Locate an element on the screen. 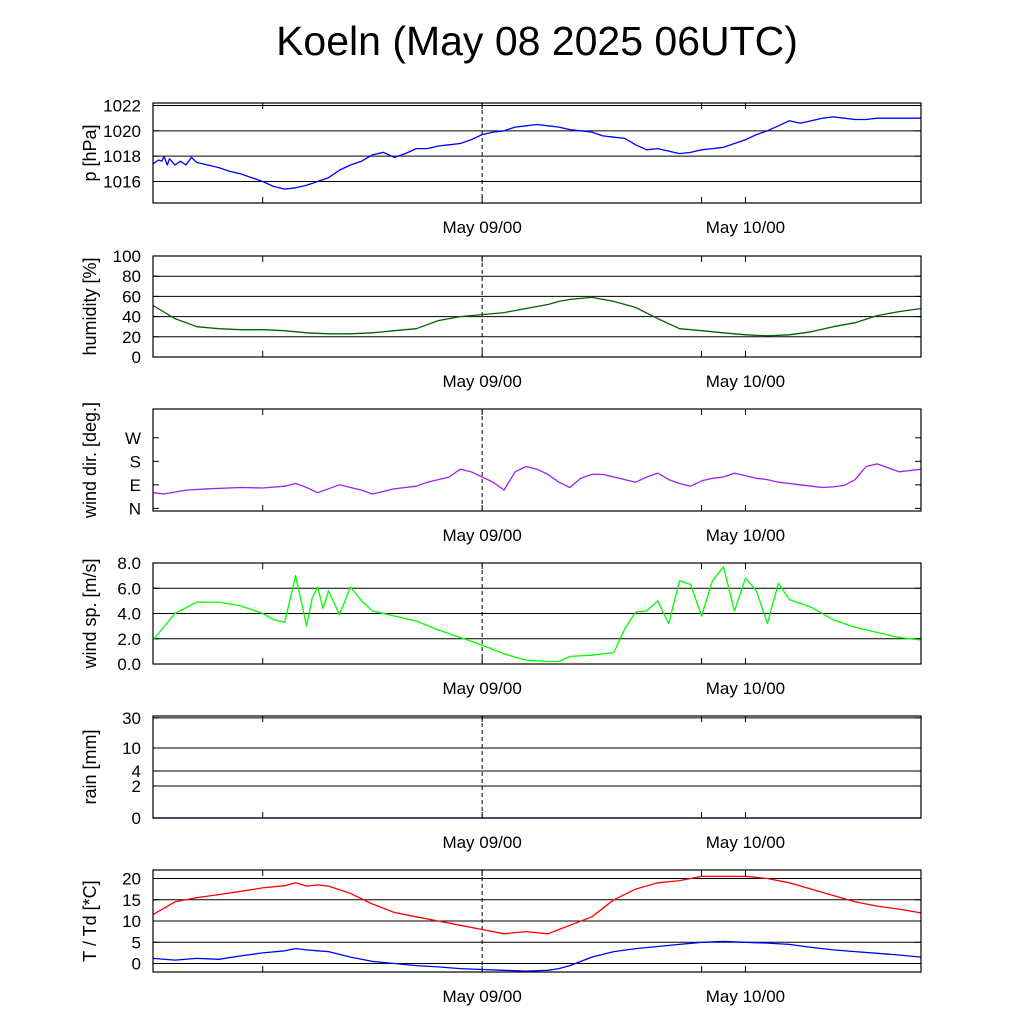  wind_speed-frame is located at coordinates (537, 613).